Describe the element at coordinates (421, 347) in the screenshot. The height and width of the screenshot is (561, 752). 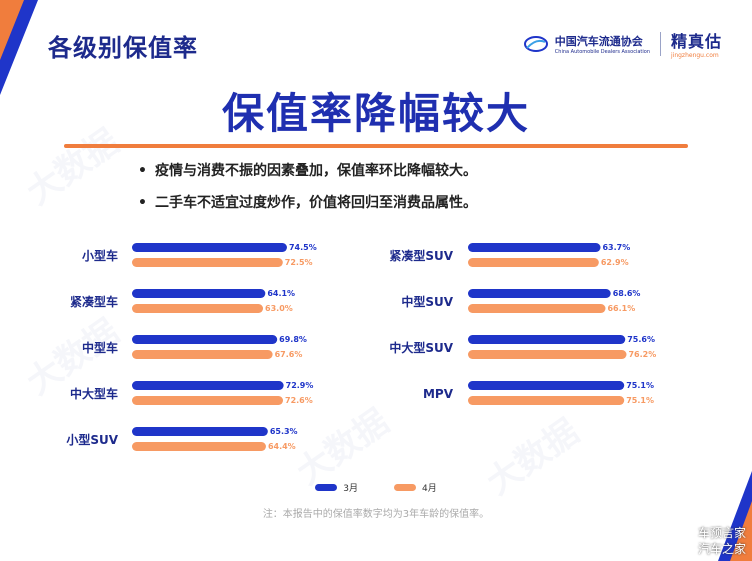
I see `category-label: 中大型SUV` at that location.